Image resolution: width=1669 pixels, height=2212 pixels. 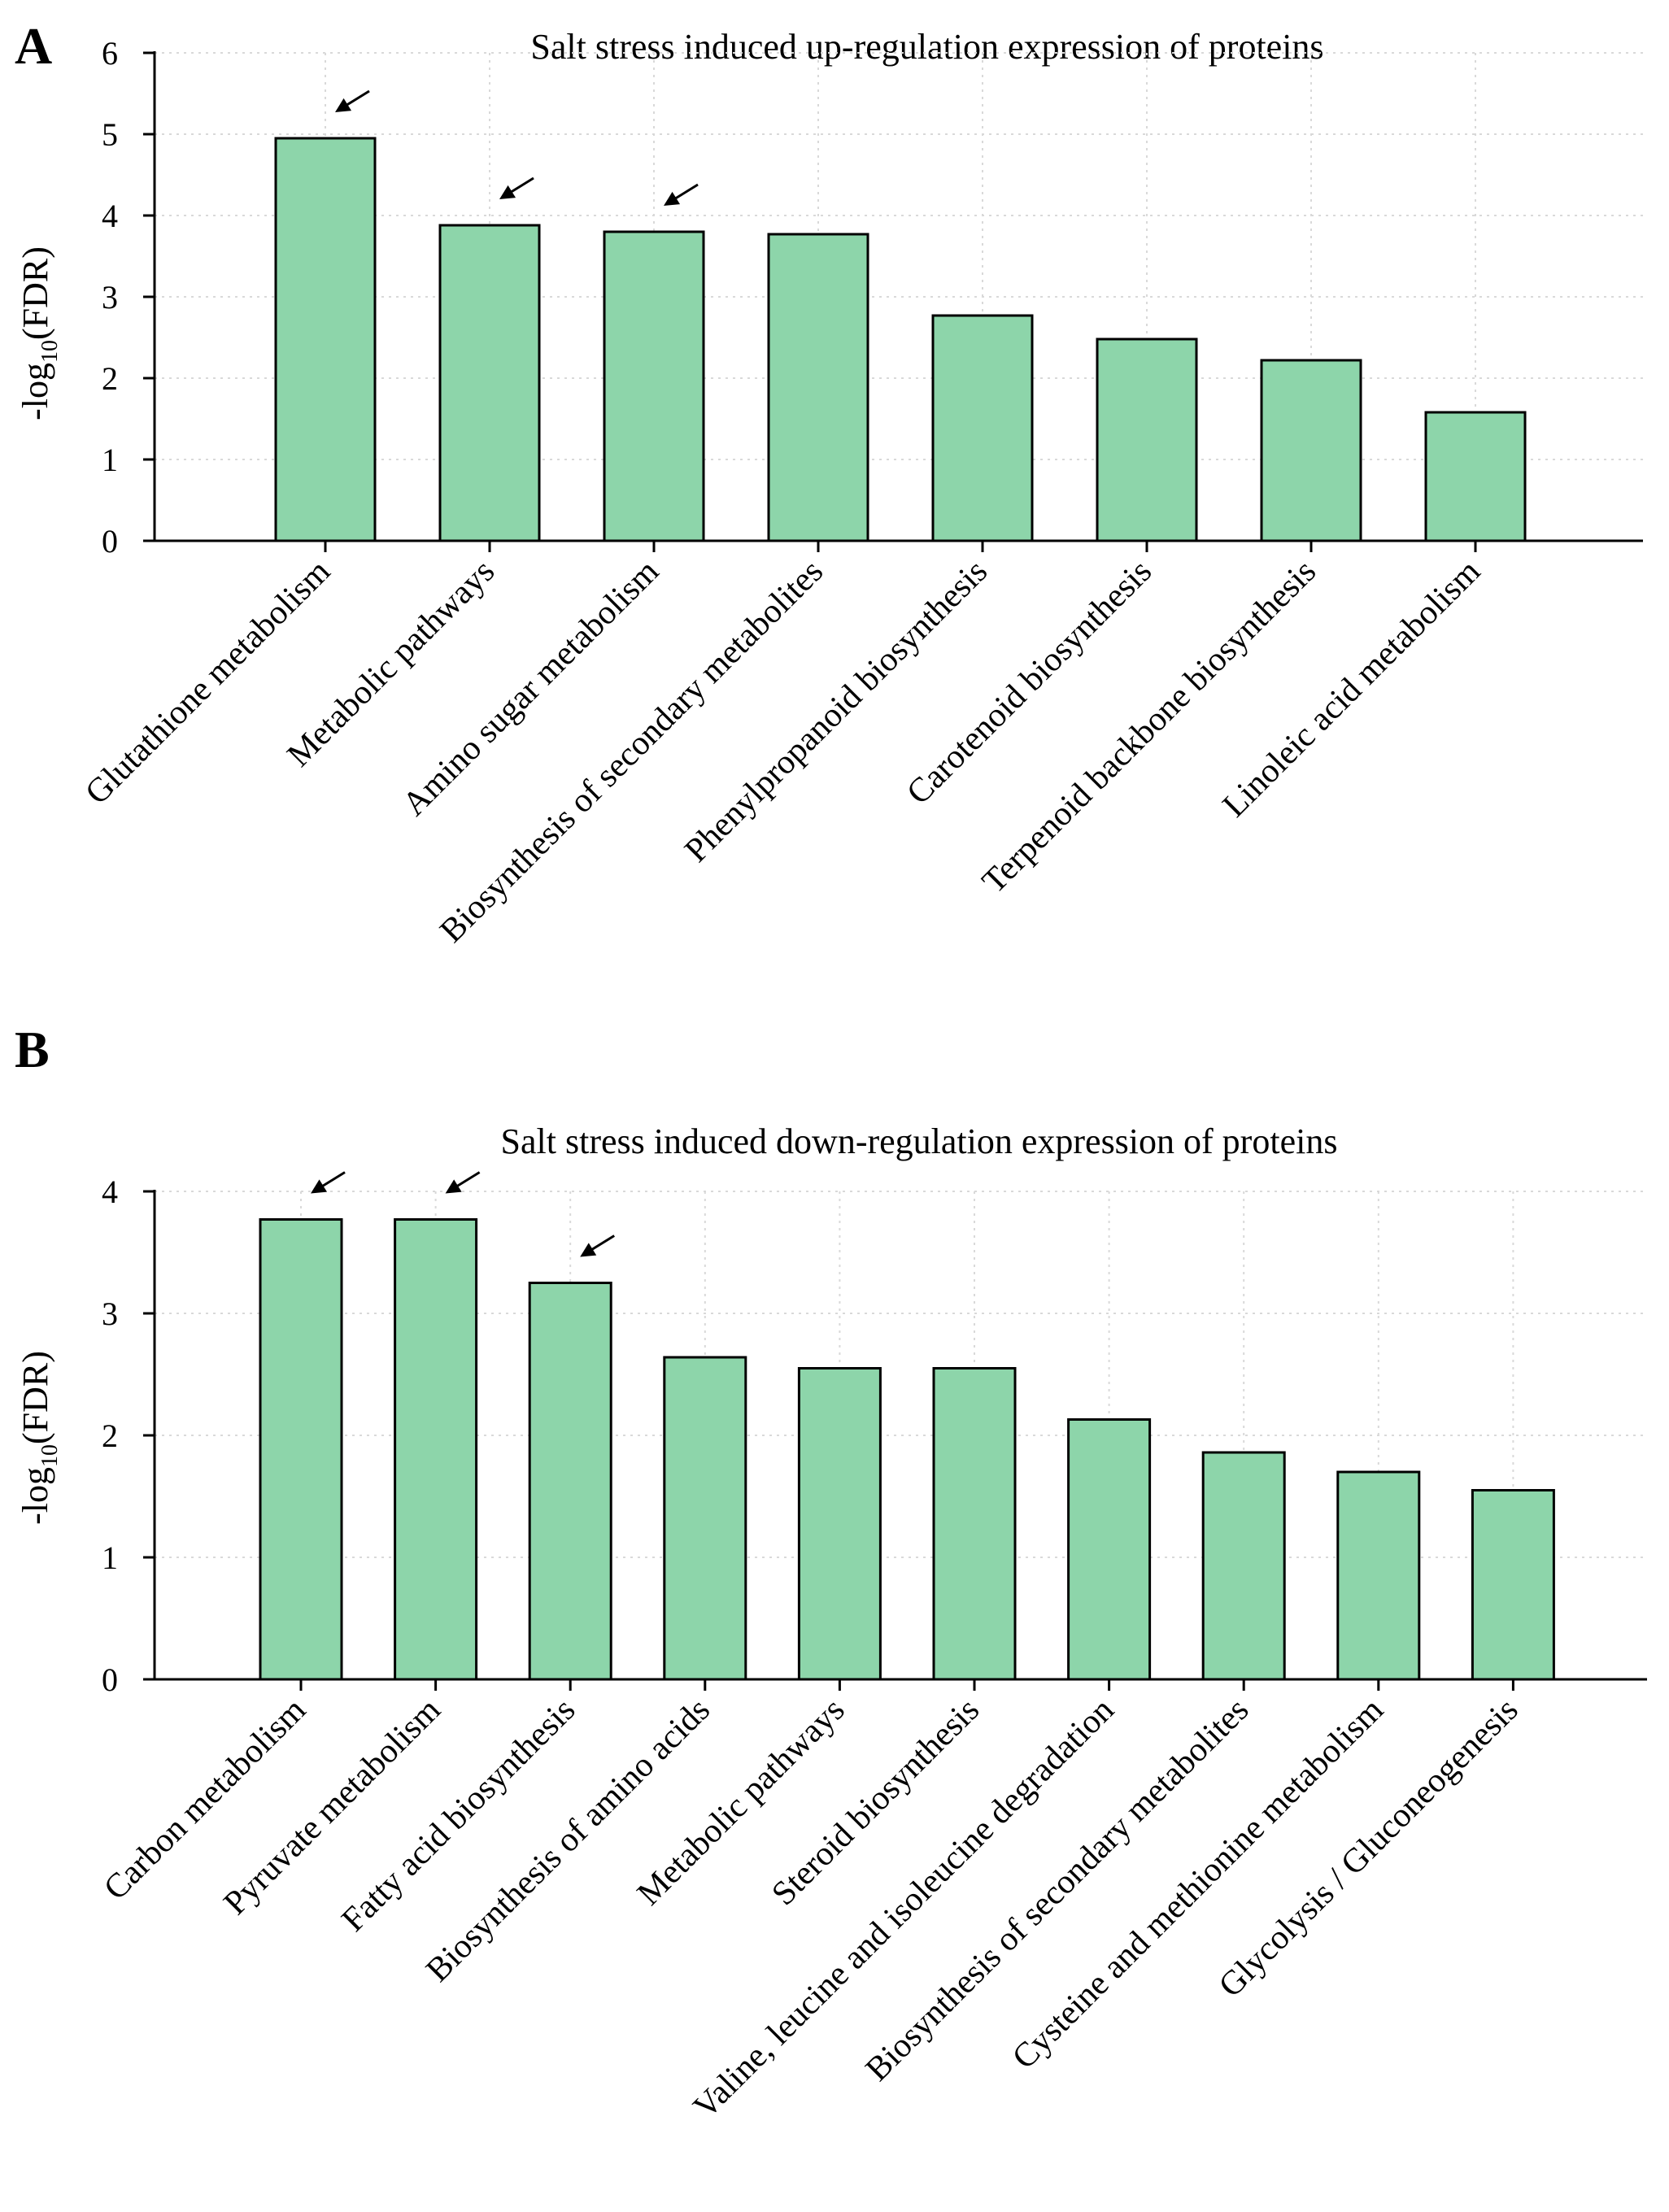 I want to click on x-tick-label: Biosynthesis of amino acids, so click(x=568, y=1841).